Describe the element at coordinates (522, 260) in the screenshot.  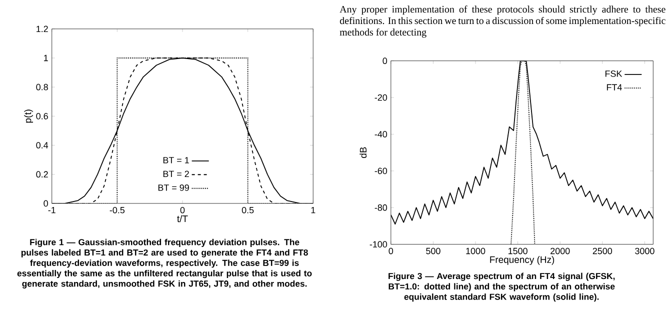
I see `x-axis-title: Frequency (Hz)` at that location.